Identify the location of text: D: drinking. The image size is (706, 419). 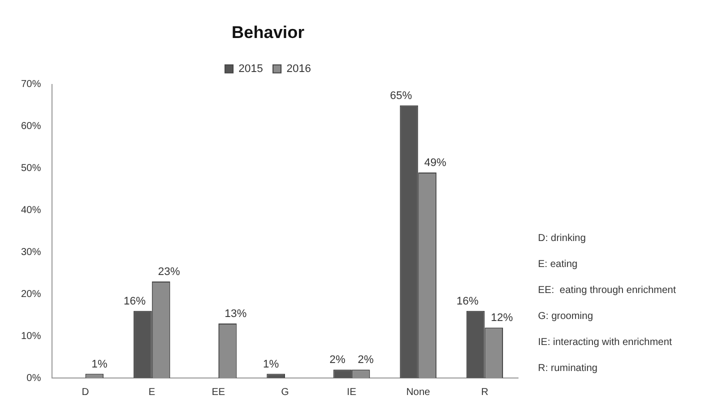
(562, 238).